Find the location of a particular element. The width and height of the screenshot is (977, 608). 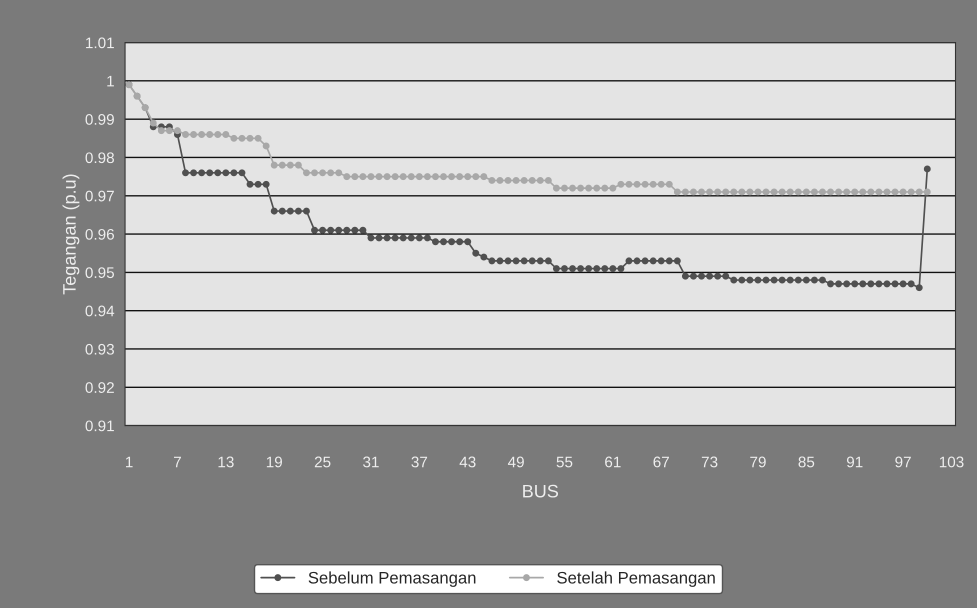

x-tick-label: 1 is located at coordinates (129, 462).